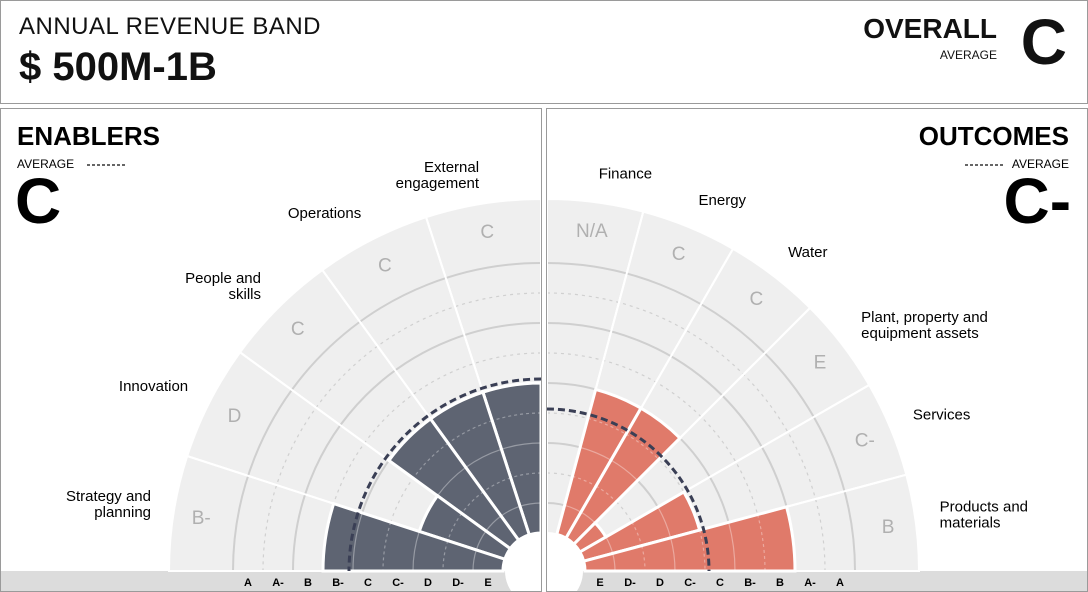 The image size is (1088, 592). What do you see at coordinates (487, 232) in the screenshot?
I see `grade-external-engagement: C` at bounding box center [487, 232].